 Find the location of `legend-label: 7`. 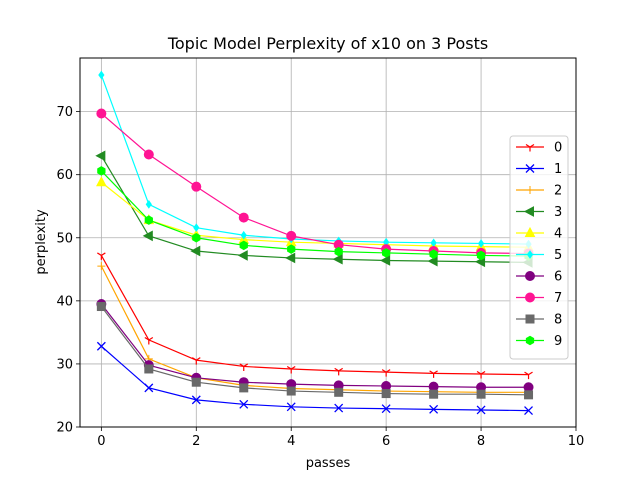

legend-label: 7 is located at coordinates (558, 298).